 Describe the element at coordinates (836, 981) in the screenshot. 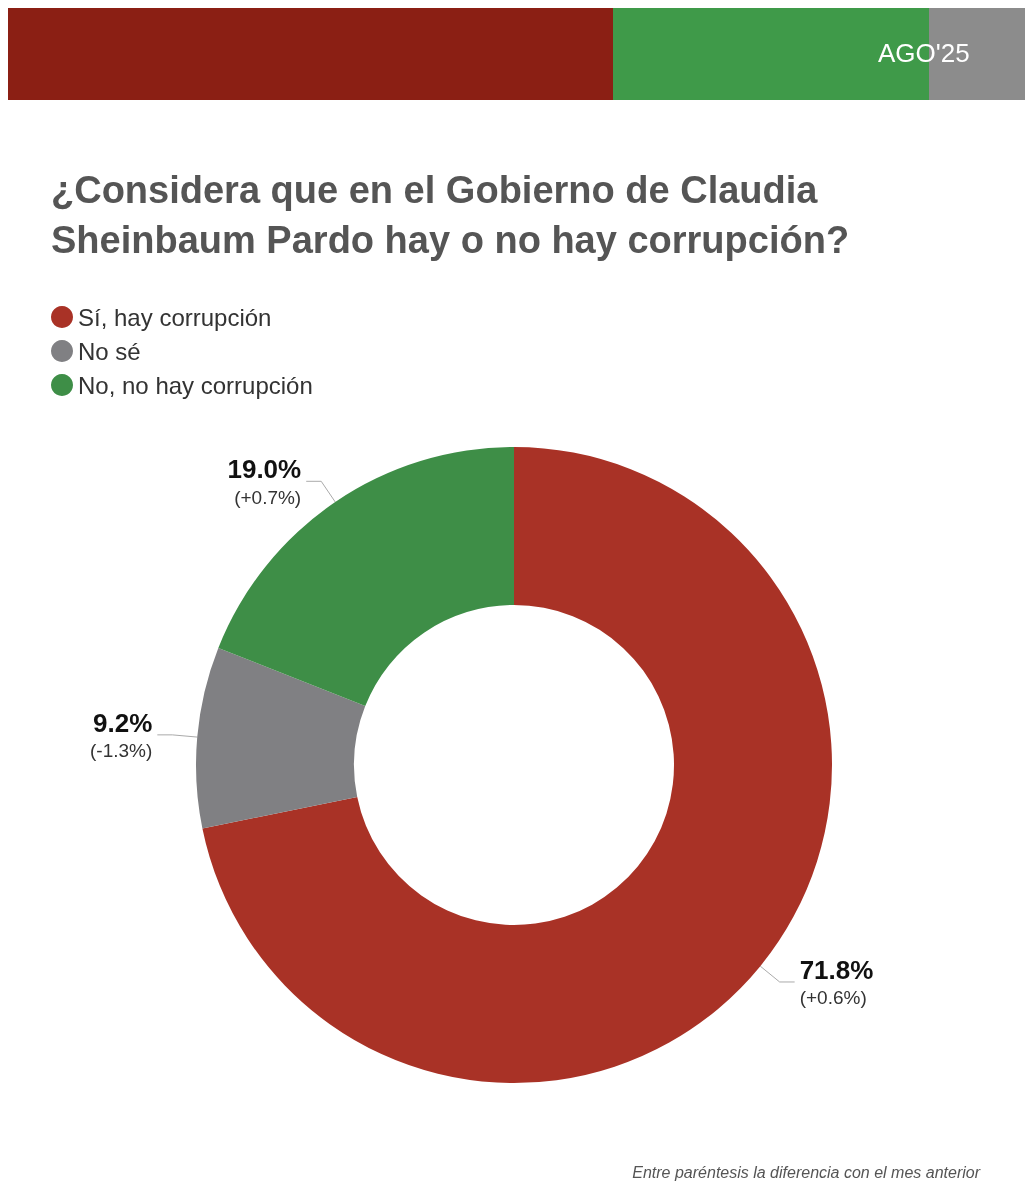

I see `data-label: 71.8% (+0.6%)` at that location.